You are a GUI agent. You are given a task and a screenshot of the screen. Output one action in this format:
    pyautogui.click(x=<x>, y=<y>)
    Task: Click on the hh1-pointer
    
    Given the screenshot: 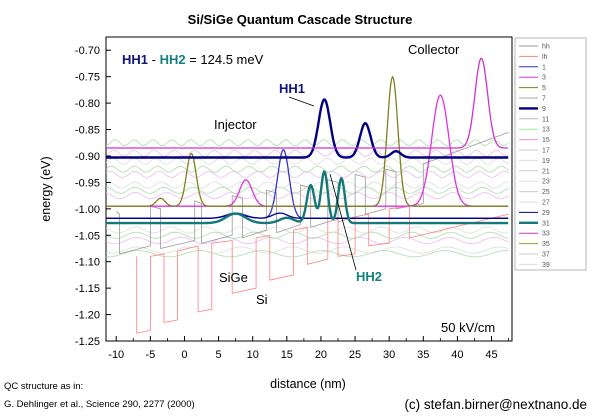 What is the action you would take?
    pyautogui.click(x=301, y=101)
    